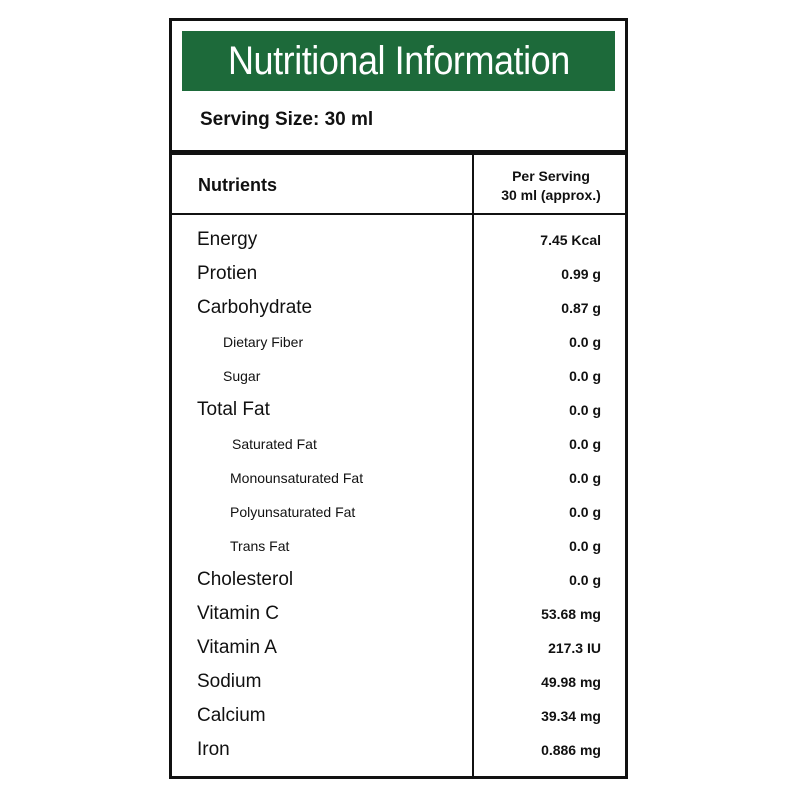 Image resolution: width=800 pixels, height=800 pixels. I want to click on thick-divider, so click(398, 152).